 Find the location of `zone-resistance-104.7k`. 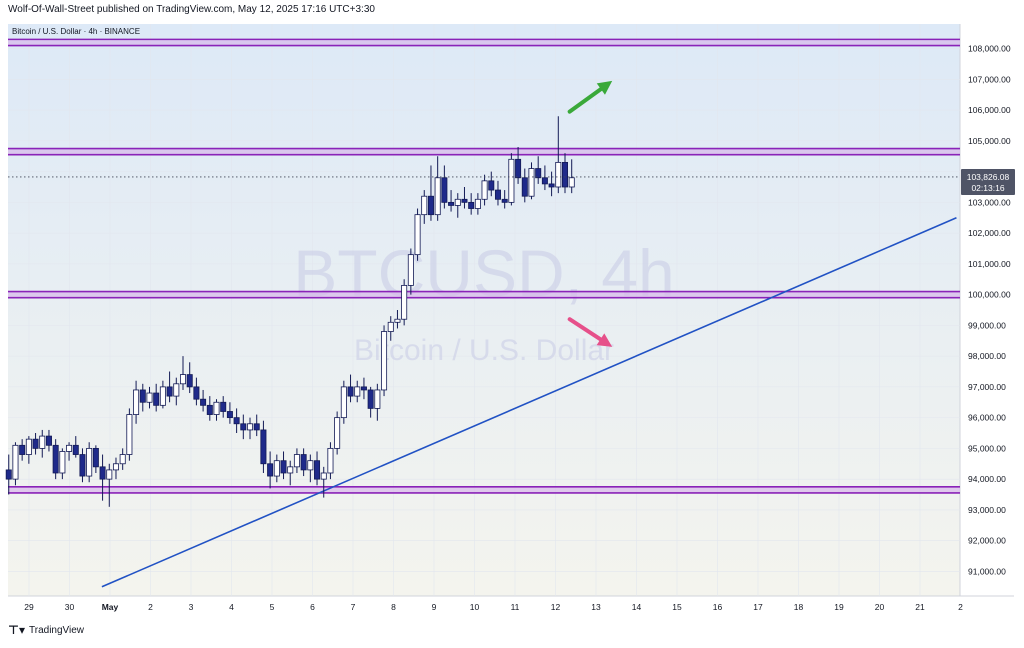

zone-resistance-104.7k is located at coordinates (484, 151).